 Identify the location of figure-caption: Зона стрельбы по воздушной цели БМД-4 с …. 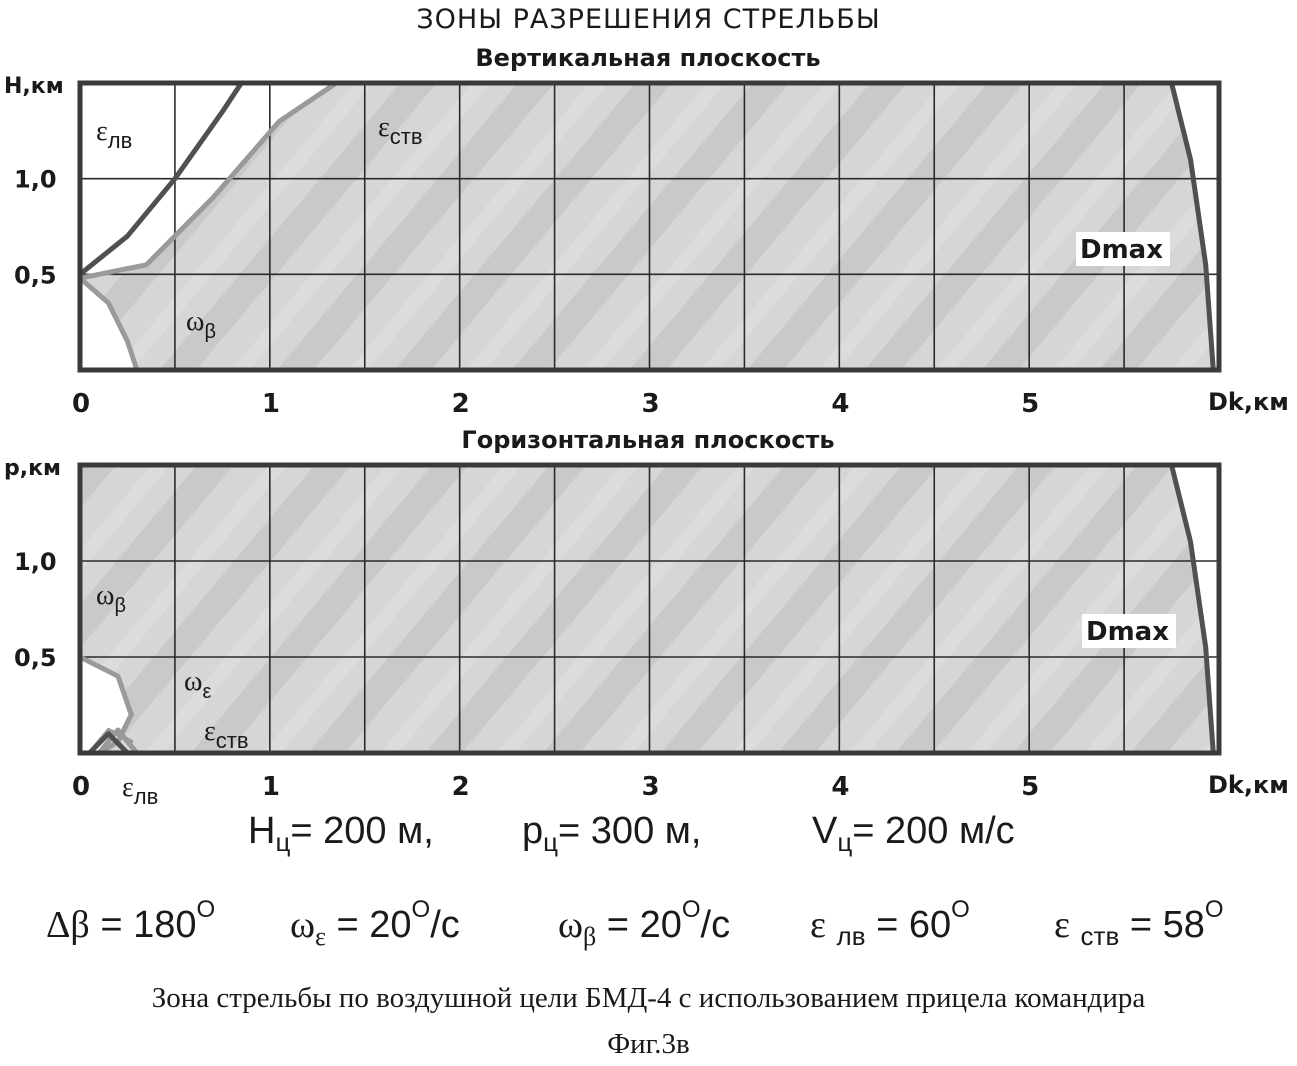
(648, 998).